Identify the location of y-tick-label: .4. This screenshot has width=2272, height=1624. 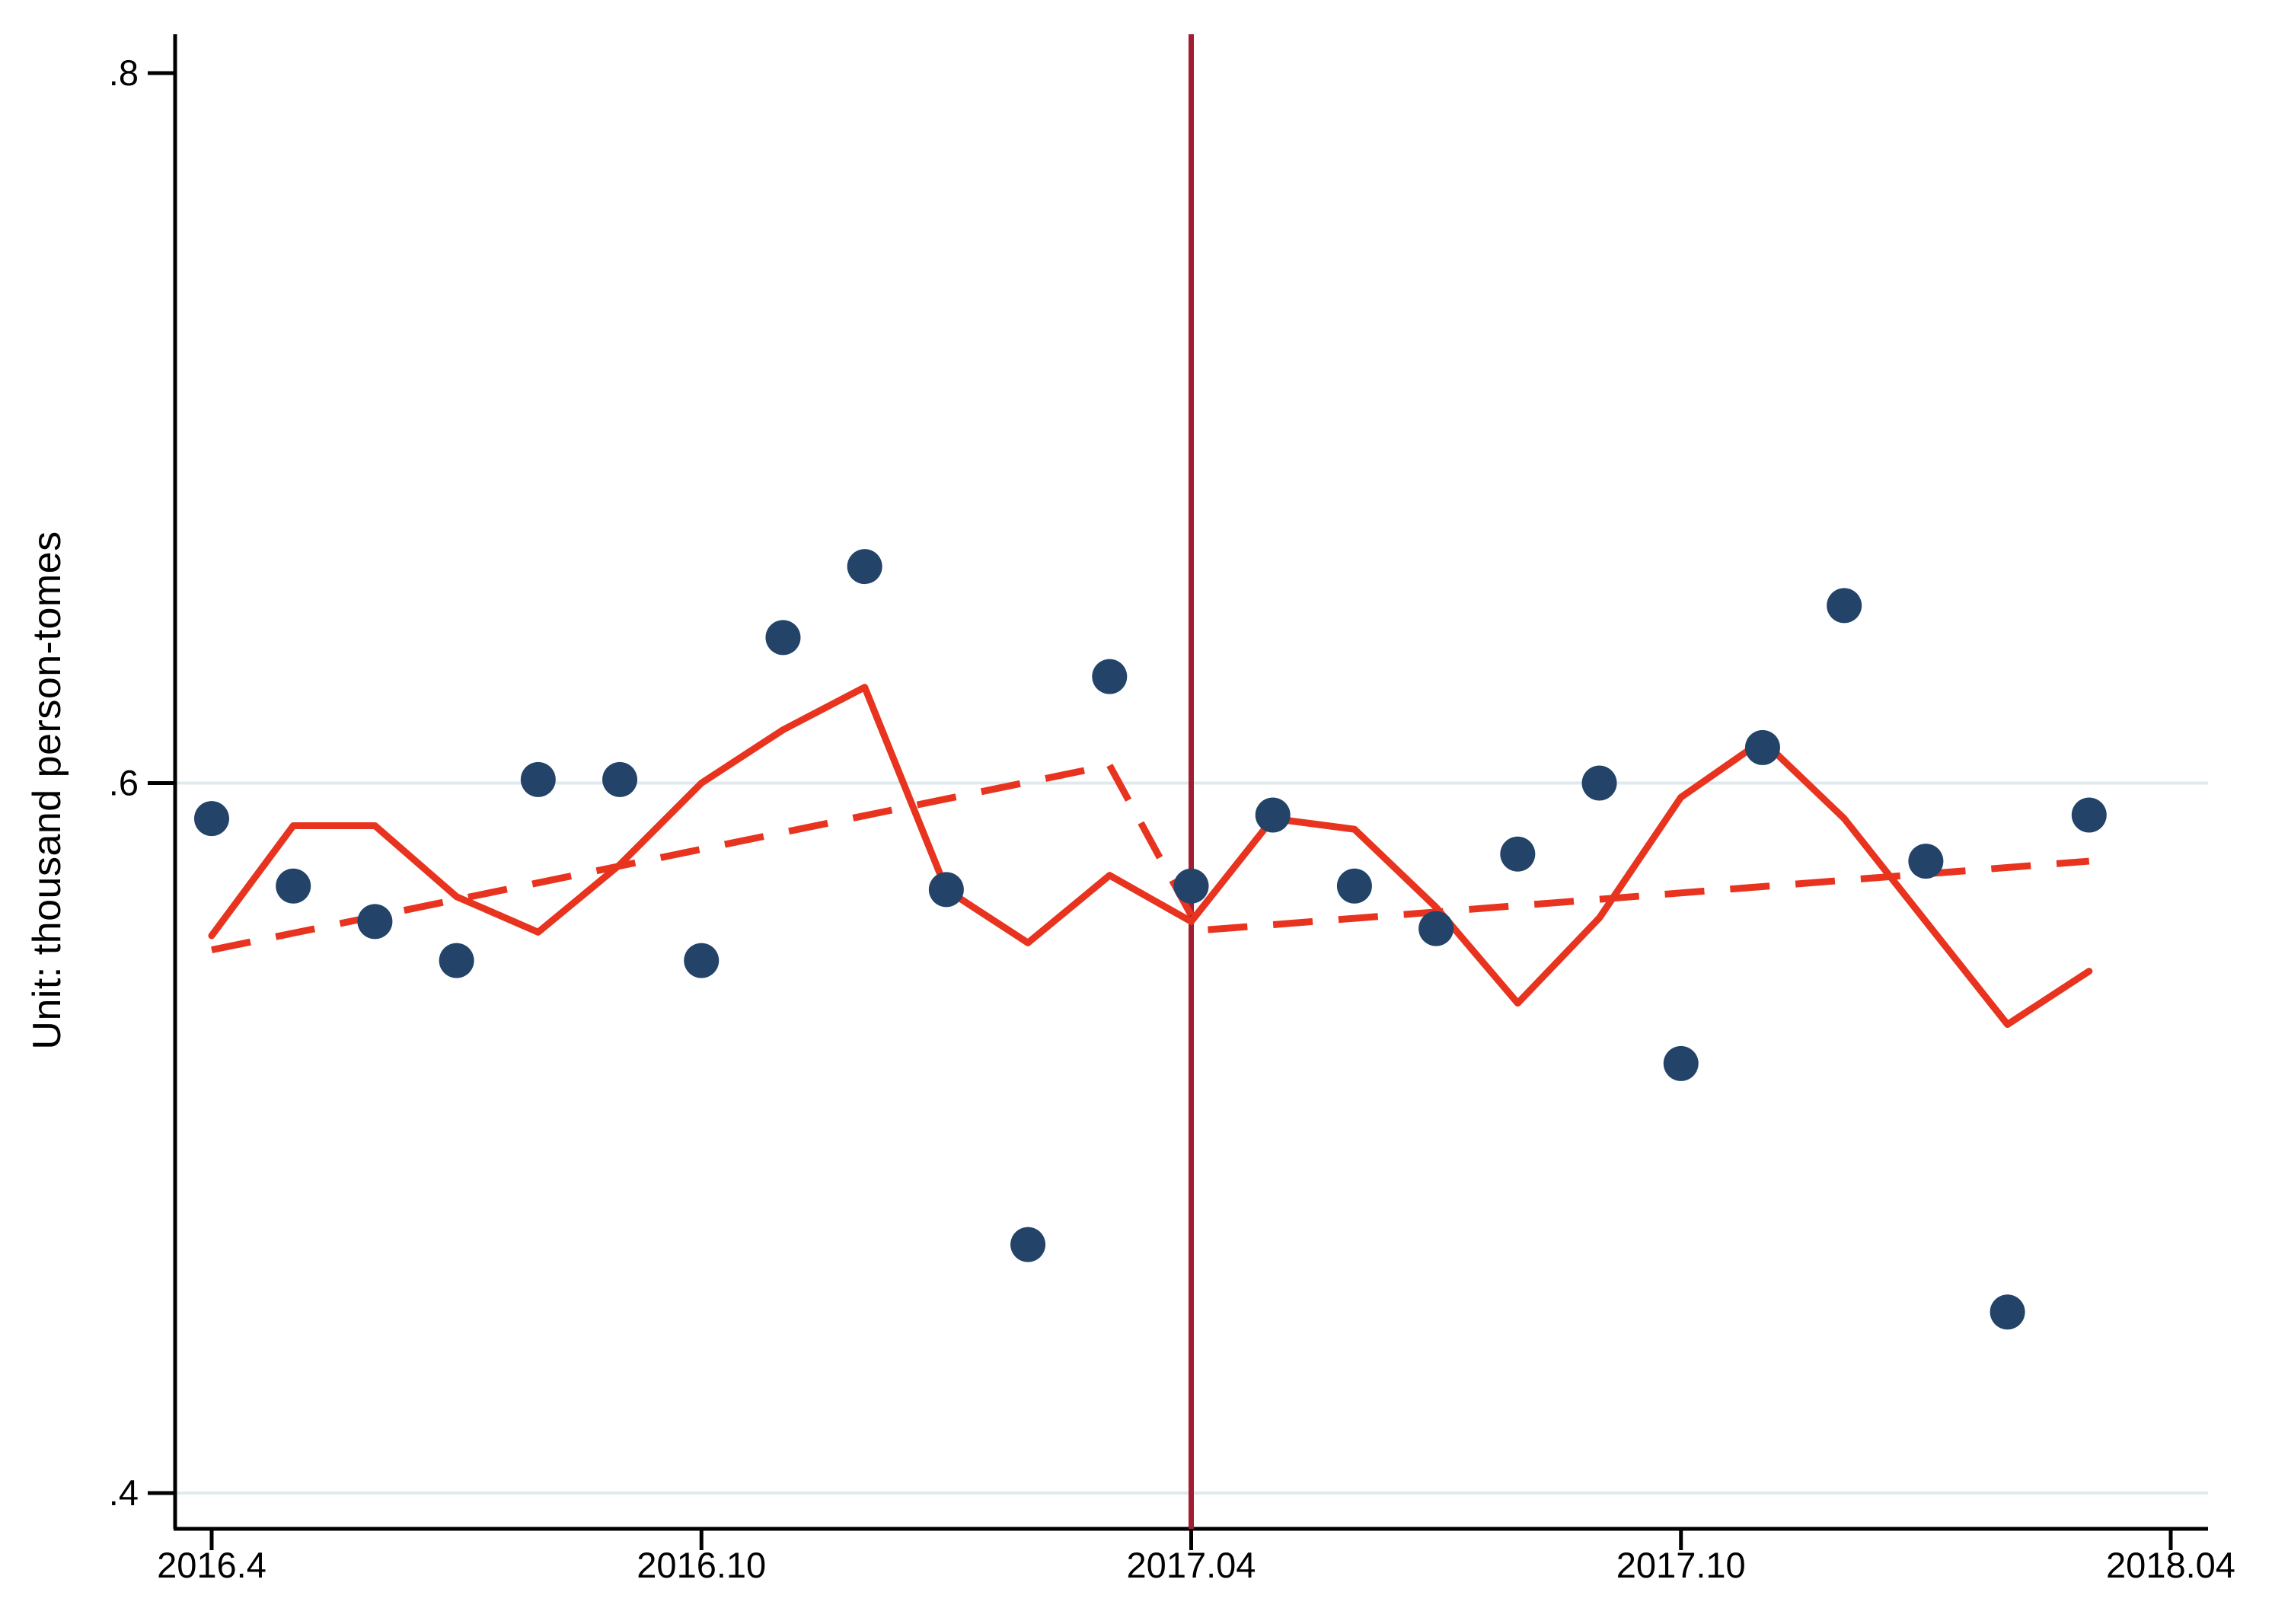
(124, 1492).